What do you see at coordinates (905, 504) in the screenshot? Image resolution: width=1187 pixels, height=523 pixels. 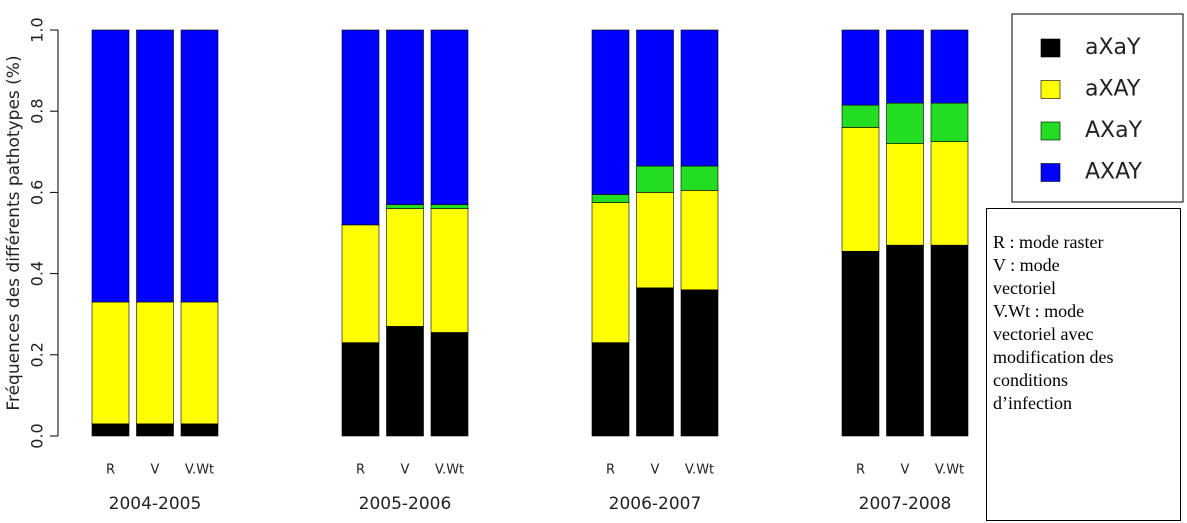 I see `group-label: 2007-2008` at bounding box center [905, 504].